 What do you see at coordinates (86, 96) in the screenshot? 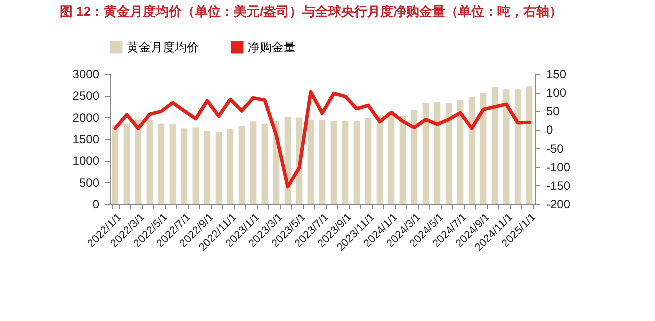
I see `y-tick-label: 2500` at bounding box center [86, 96].